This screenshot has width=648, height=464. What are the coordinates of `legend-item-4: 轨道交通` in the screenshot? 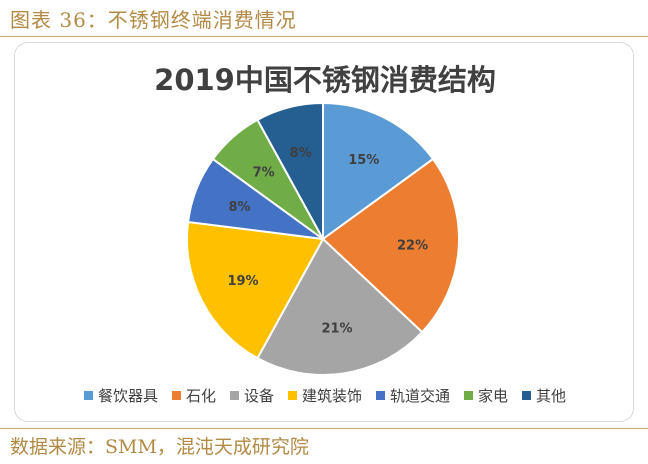 It's located at (413, 395).